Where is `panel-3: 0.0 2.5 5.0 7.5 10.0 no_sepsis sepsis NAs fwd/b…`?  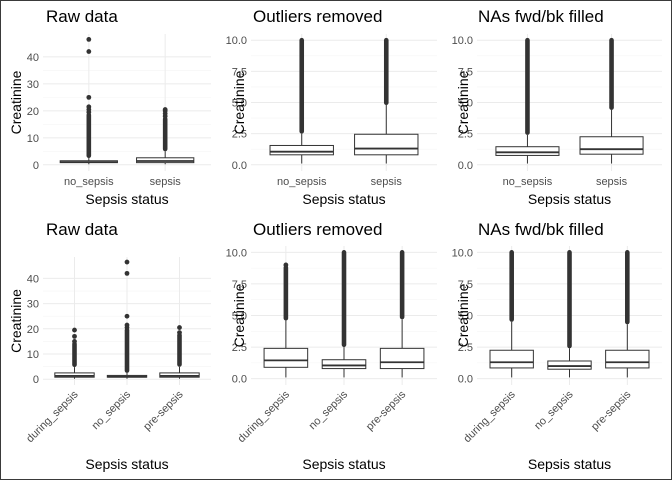 panel-3: 0.0 2.5 5.0 7.5 10.0 no_sepsis sepsis NAs fwd/b… is located at coordinates (557, 107).